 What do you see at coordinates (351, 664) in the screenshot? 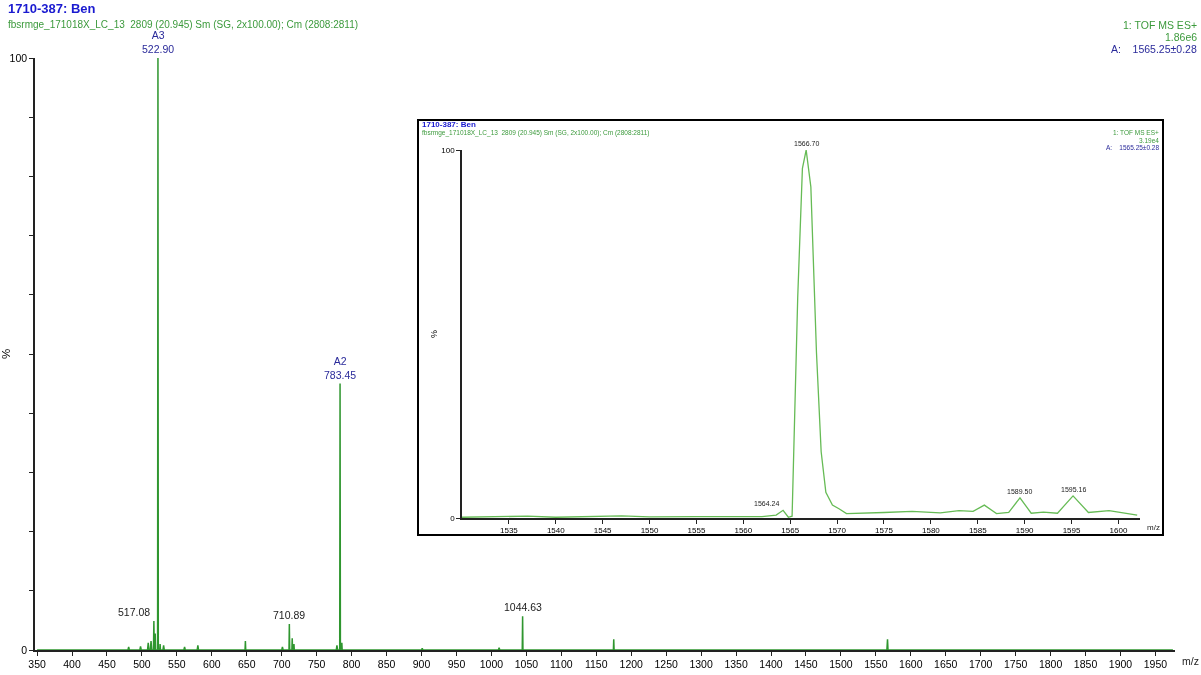
I see `x-tick-label: 800` at bounding box center [351, 664].